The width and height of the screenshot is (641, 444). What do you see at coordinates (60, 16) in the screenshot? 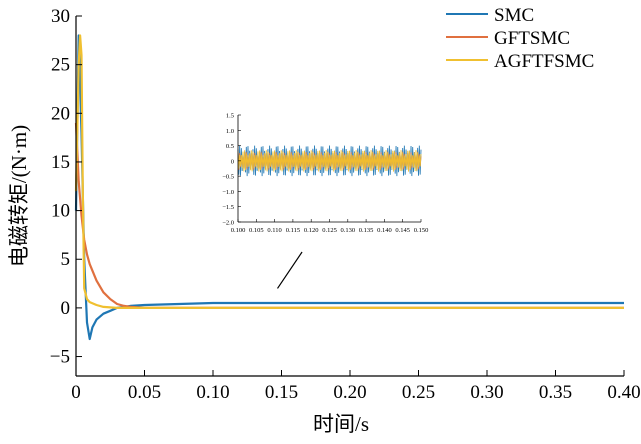
I see `y-tick-label: 30` at bounding box center [60, 16].